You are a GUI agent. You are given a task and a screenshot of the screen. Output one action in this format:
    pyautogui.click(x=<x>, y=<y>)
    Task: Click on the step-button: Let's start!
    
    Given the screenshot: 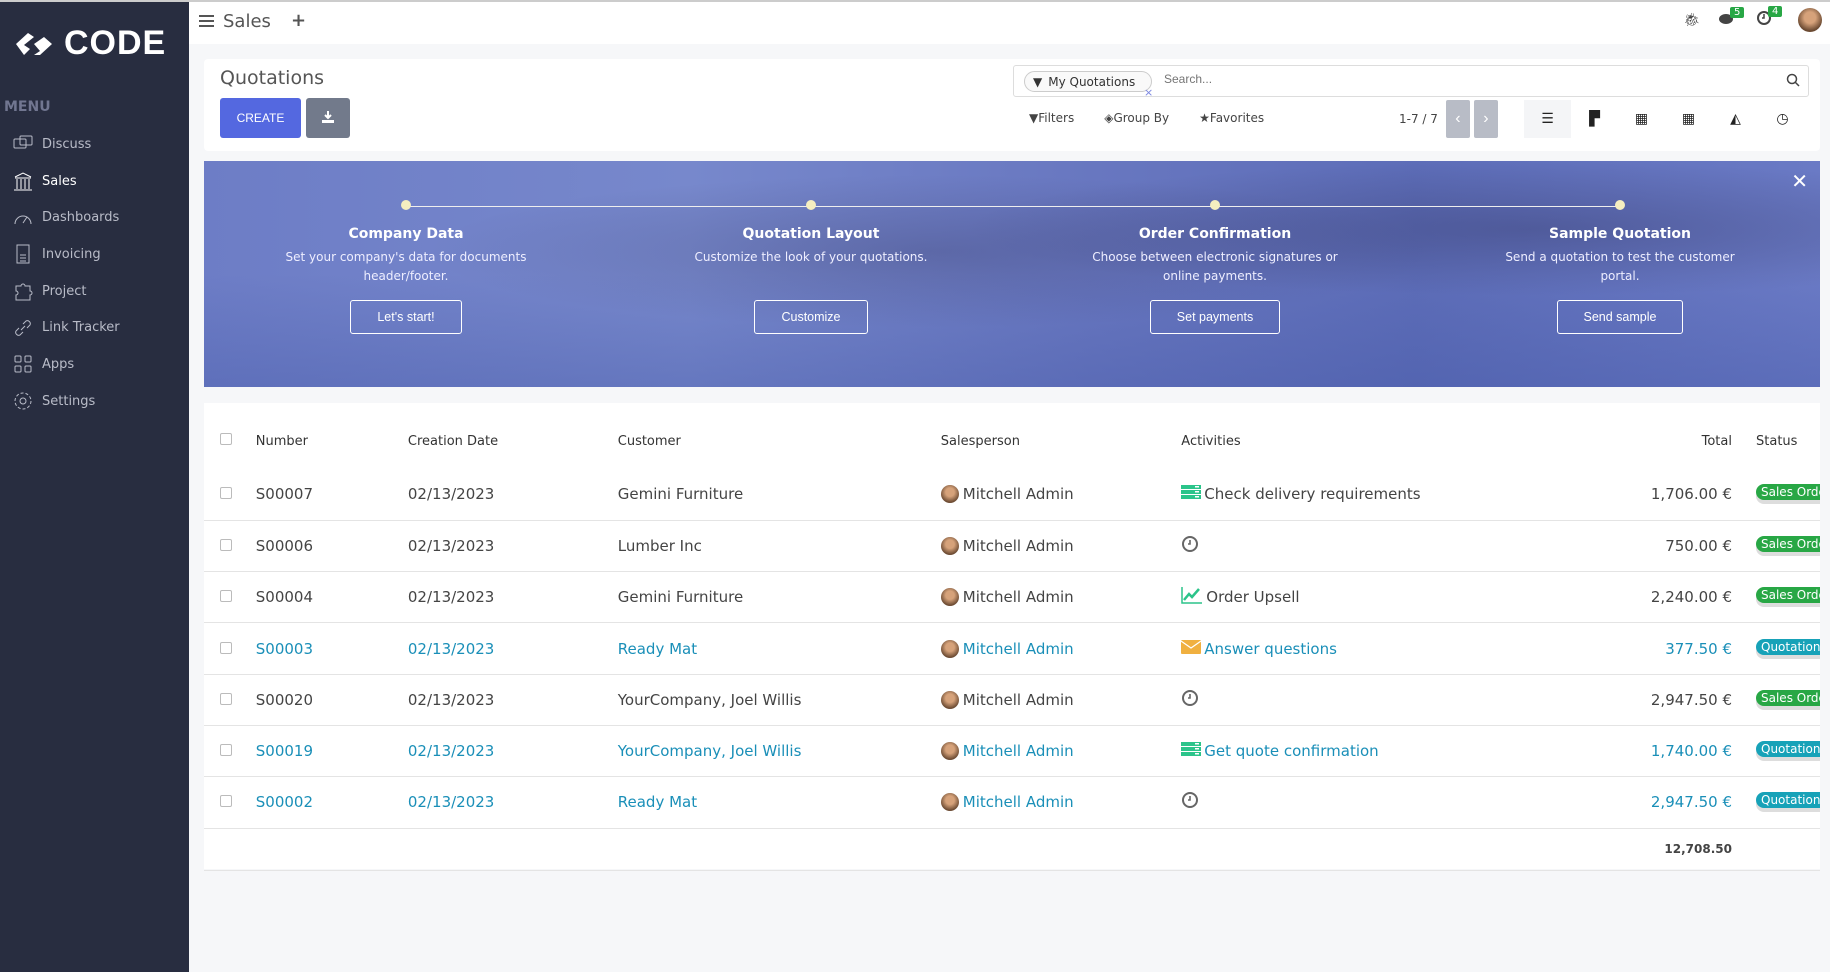 What is the action you would take?
    pyautogui.click(x=406, y=317)
    